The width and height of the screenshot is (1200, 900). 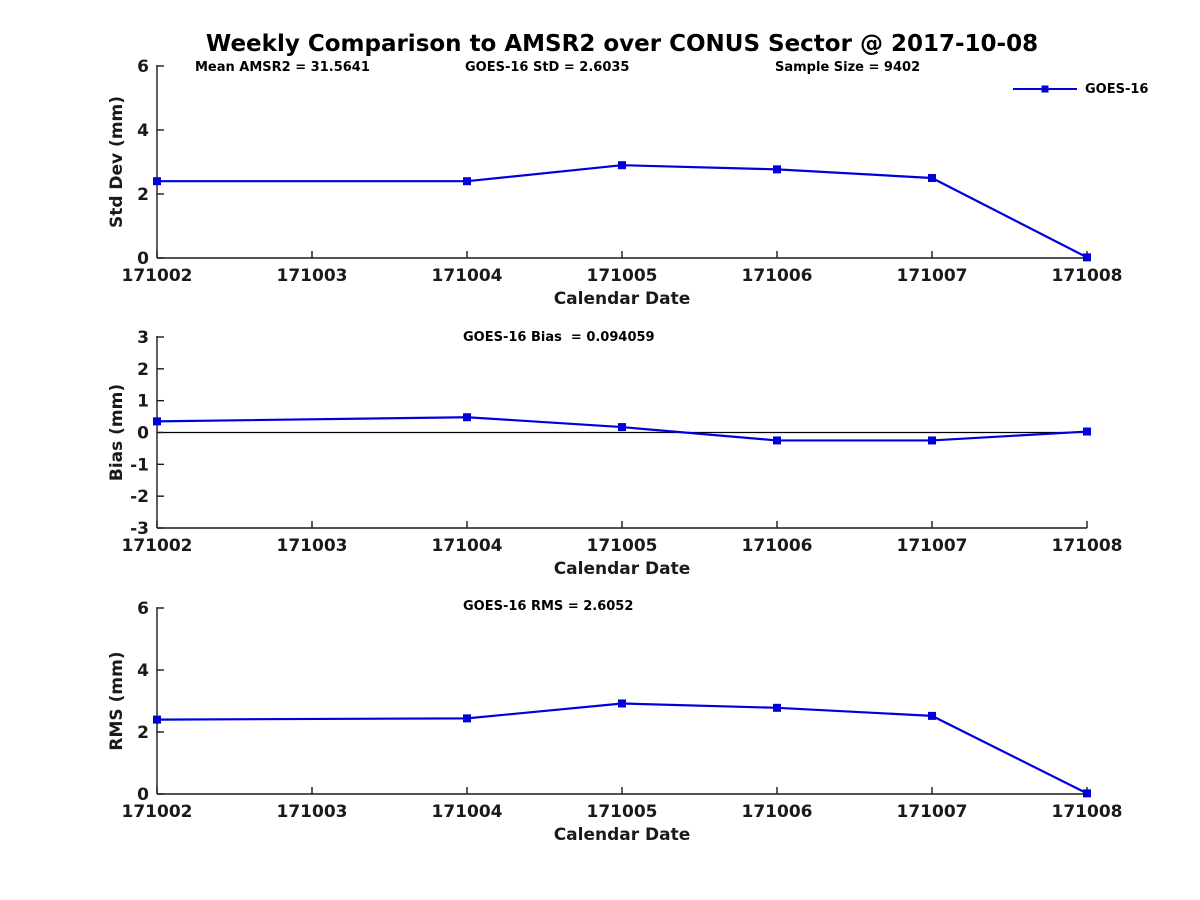 I want to click on annotation-sample-size: Sample Size = 9402, so click(x=848, y=67).